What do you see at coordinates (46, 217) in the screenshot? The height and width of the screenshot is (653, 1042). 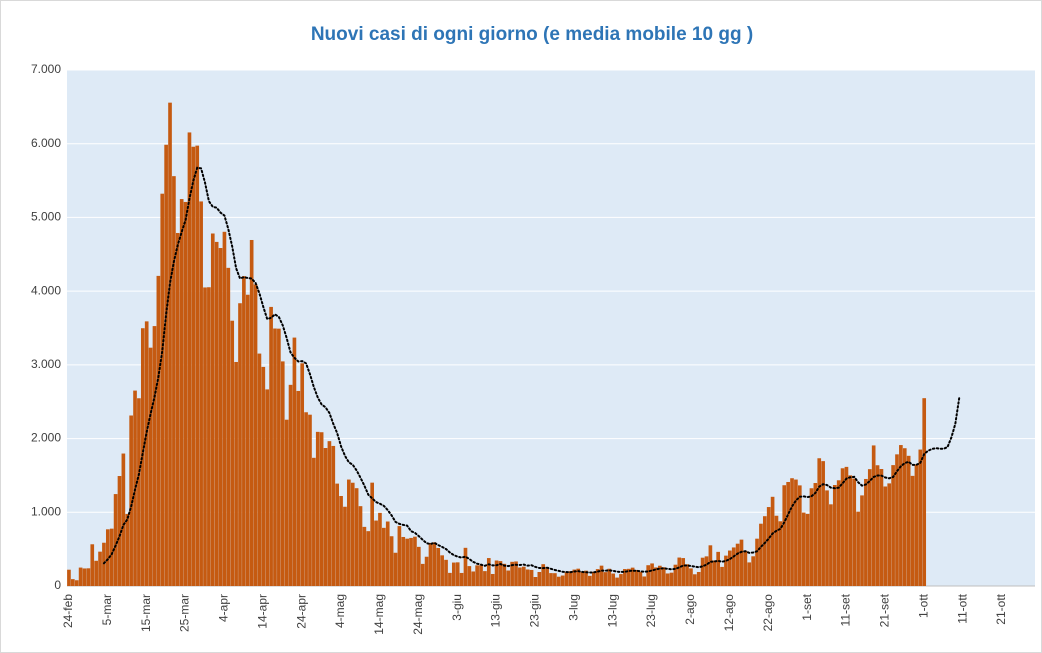 I see `y-tick-label: 5.000` at bounding box center [46, 217].